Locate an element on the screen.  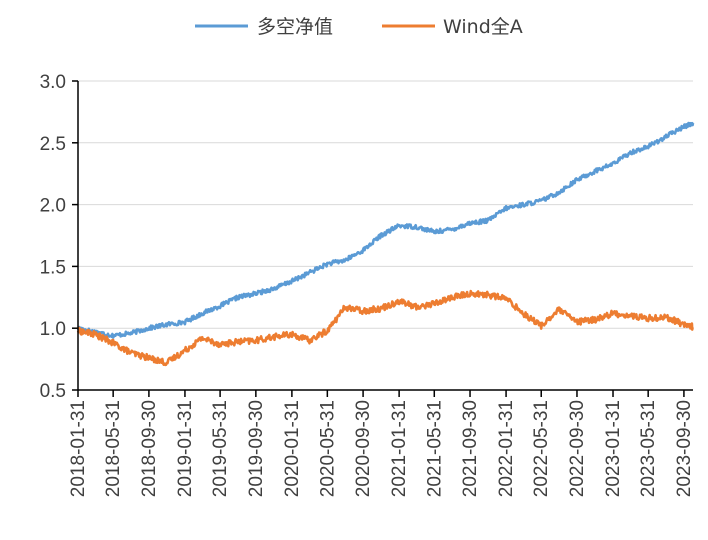
x-tick-label-2: 2018-09-30 is located at coordinates (149, 448).